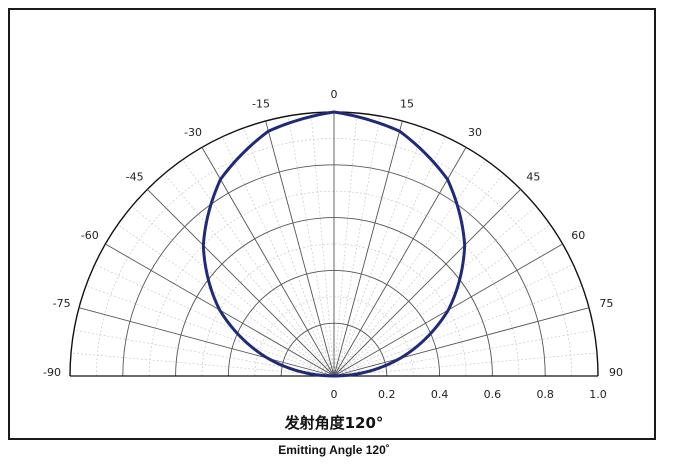  I want to click on angle-tick-label: -30, so click(193, 132).